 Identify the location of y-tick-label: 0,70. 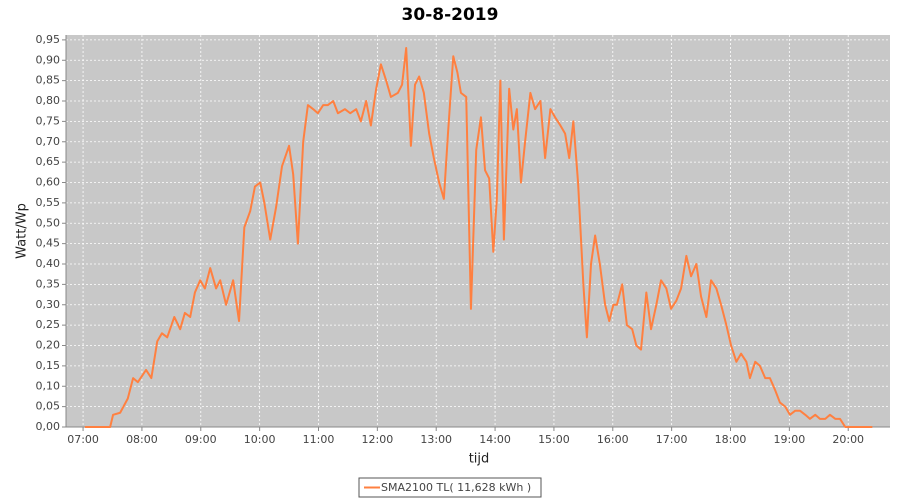
(48, 141).